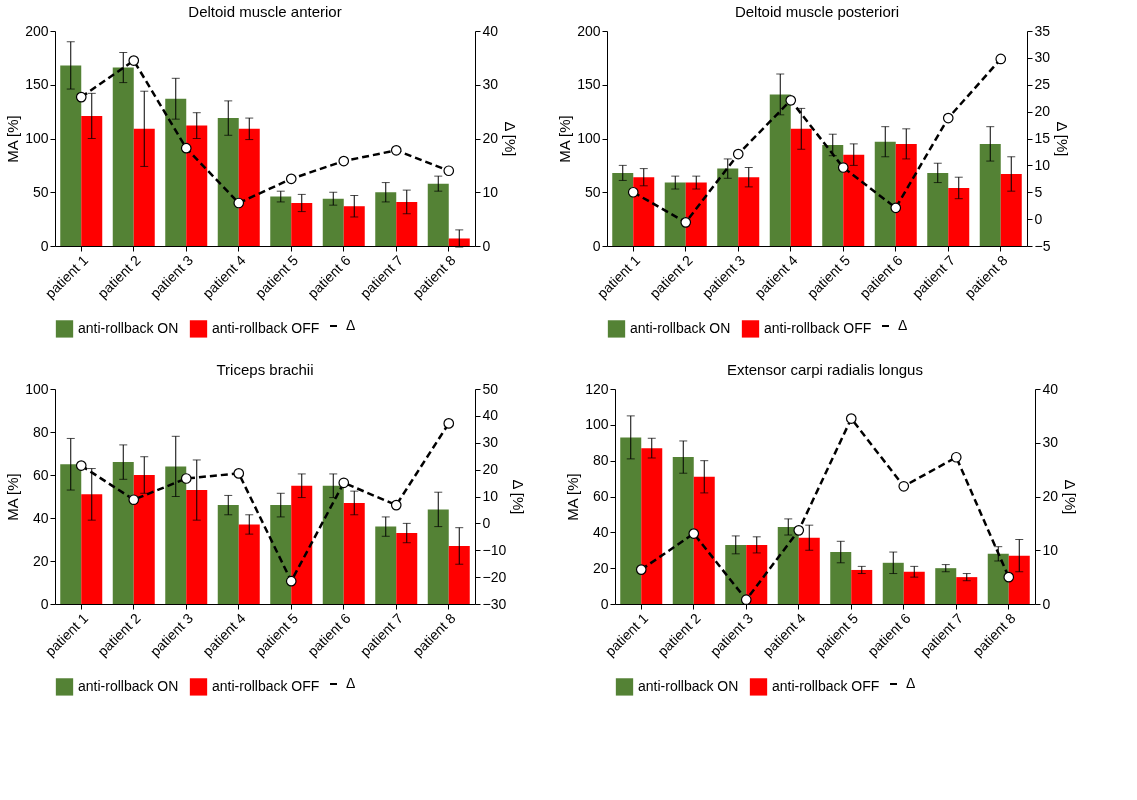 This screenshot has width=1137, height=800. Describe the element at coordinates (266, 685) in the screenshot. I see `legend-label: anti-rollback OFF` at that location.